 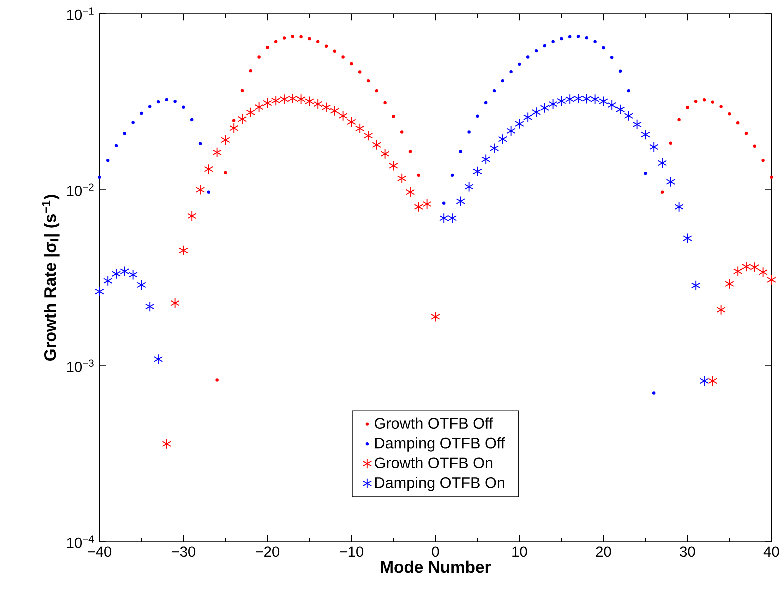 What do you see at coordinates (441, 445) in the screenshot?
I see `legend-label: Damping OTFB Off` at bounding box center [441, 445].